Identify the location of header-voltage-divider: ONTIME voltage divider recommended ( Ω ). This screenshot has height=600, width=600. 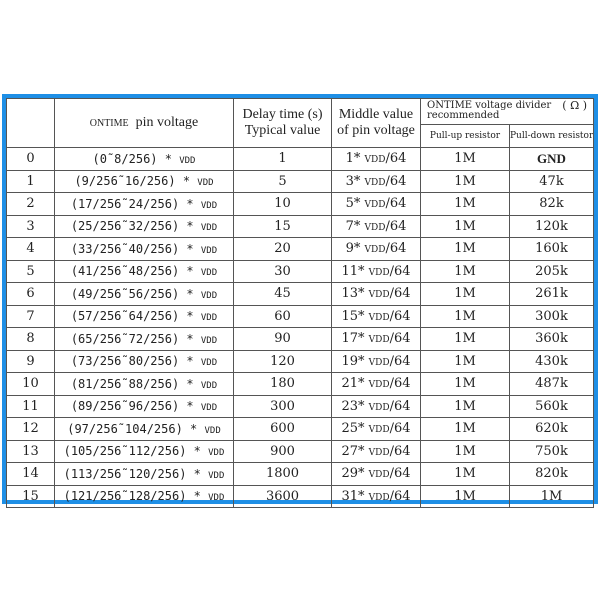
(507, 111).